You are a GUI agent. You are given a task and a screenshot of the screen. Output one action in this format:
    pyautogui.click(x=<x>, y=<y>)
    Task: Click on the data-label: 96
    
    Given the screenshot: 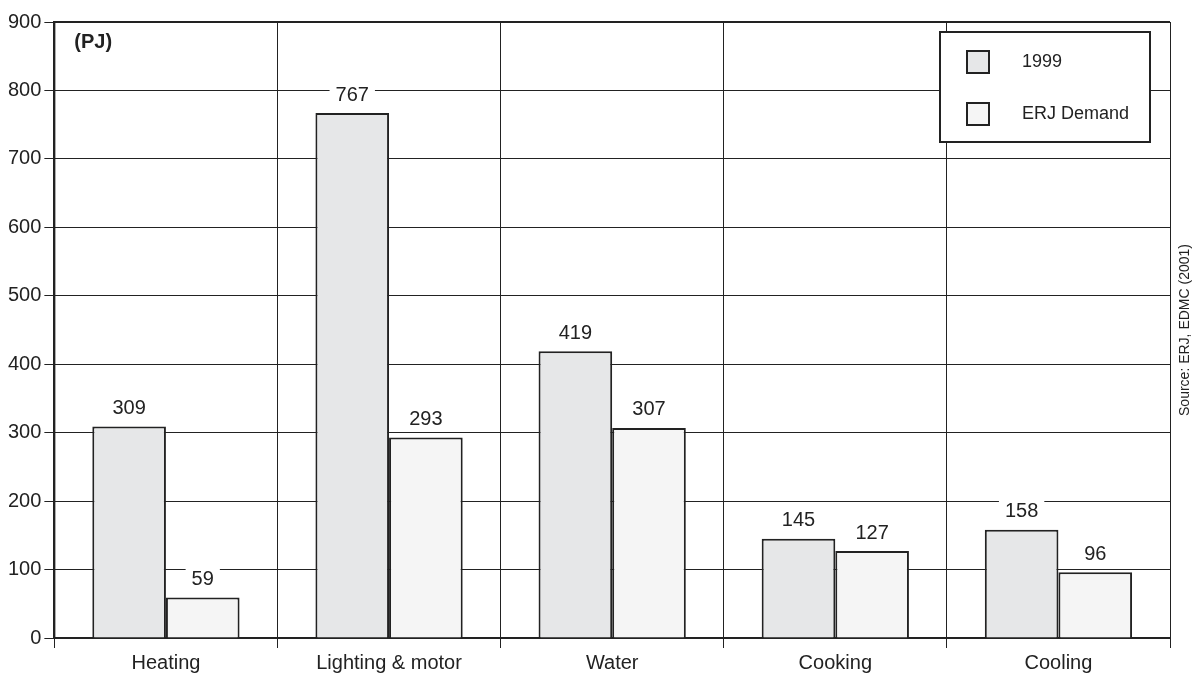 What is the action you would take?
    pyautogui.click(x=1095, y=552)
    